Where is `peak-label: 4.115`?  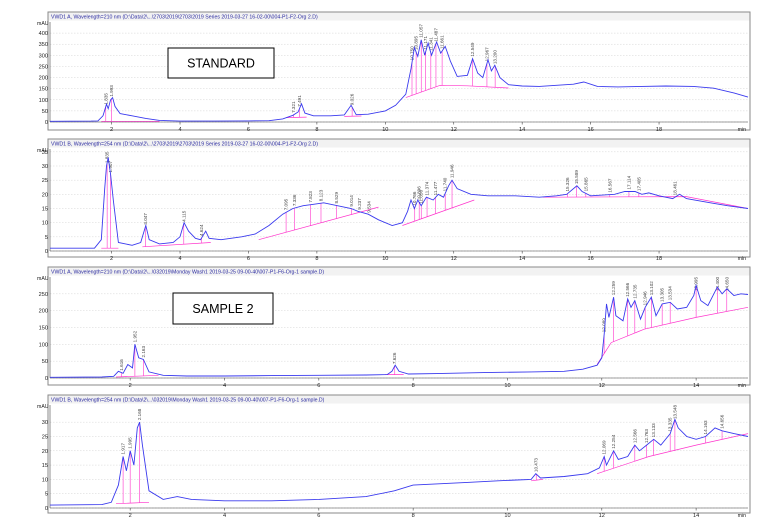 peak-label: 4.115 is located at coordinates (183, 216).